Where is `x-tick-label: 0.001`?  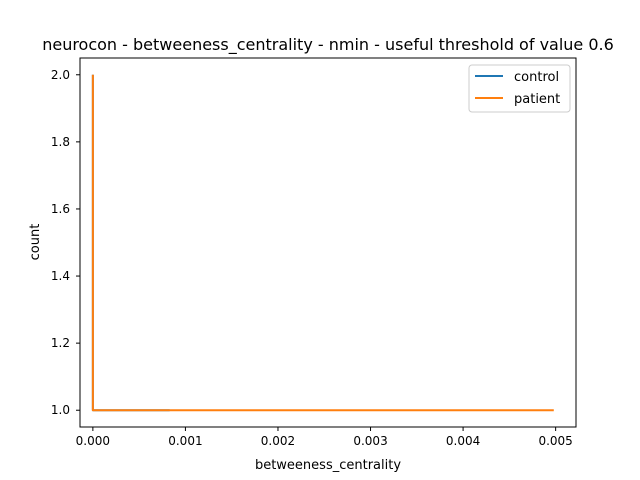
x-tick-label: 0.001 is located at coordinates (185, 441).